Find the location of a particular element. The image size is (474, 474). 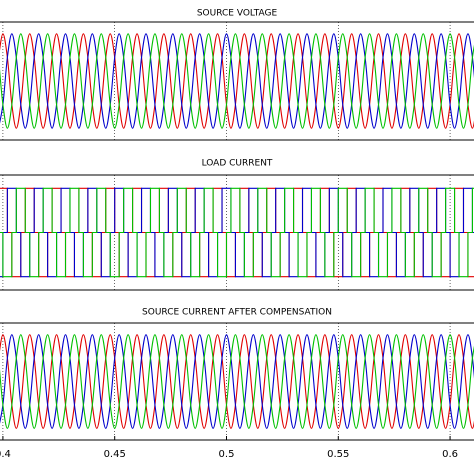

x-tick-label: 0.4 is located at coordinates (5, 454).